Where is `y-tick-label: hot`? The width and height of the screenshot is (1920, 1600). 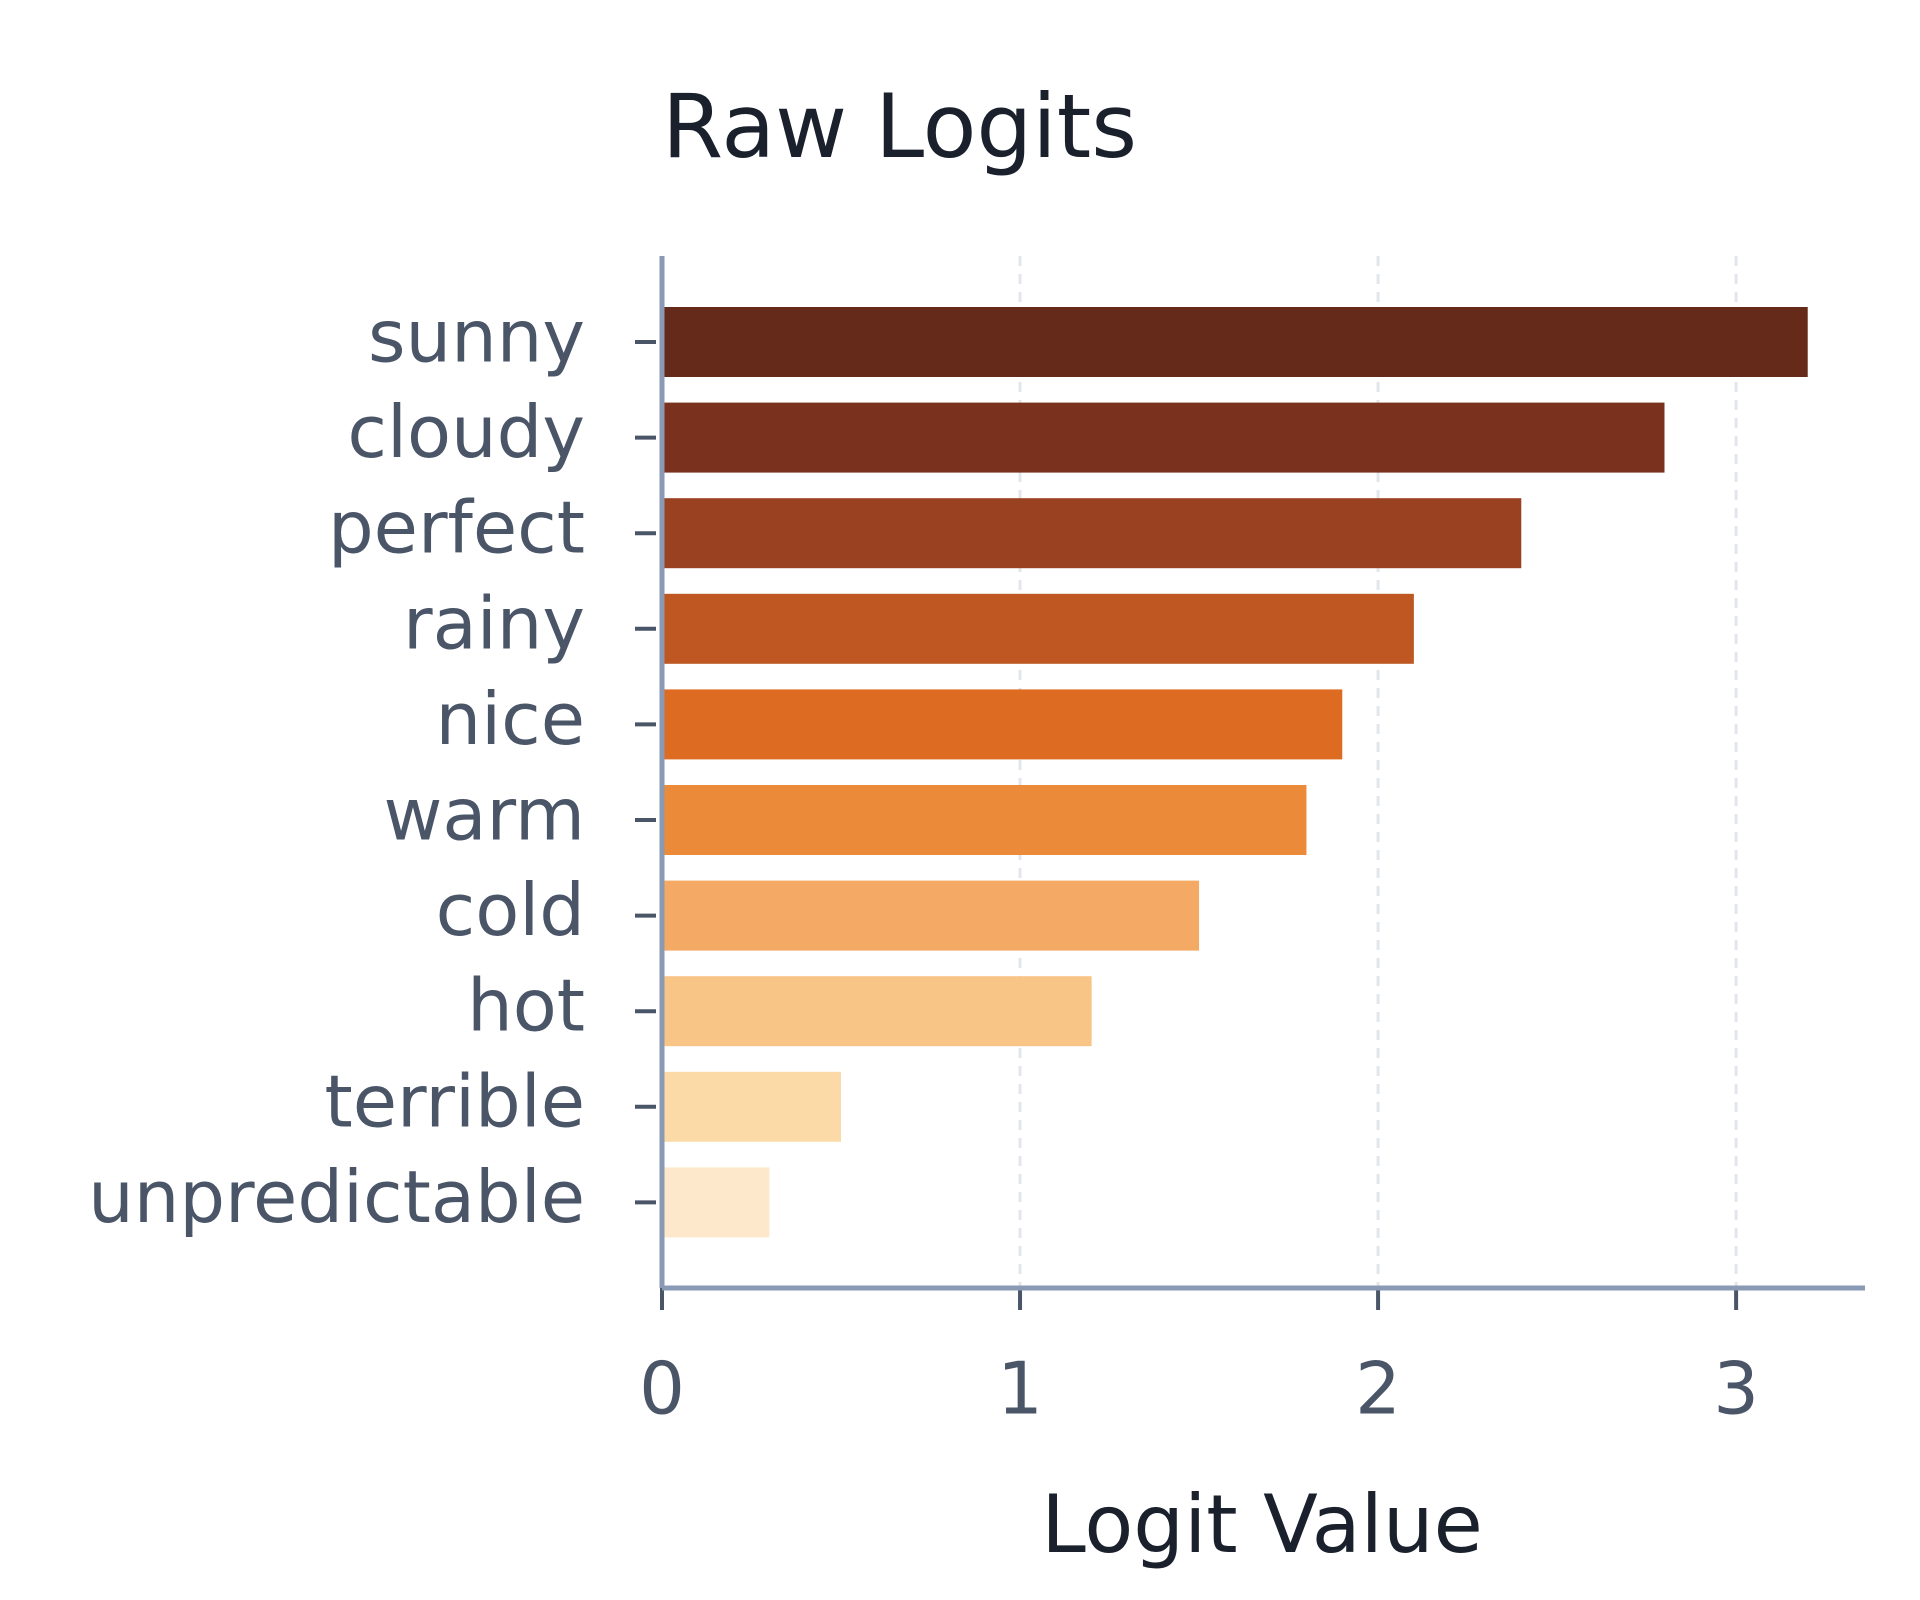 y-tick-label: hot is located at coordinates (526, 1006).